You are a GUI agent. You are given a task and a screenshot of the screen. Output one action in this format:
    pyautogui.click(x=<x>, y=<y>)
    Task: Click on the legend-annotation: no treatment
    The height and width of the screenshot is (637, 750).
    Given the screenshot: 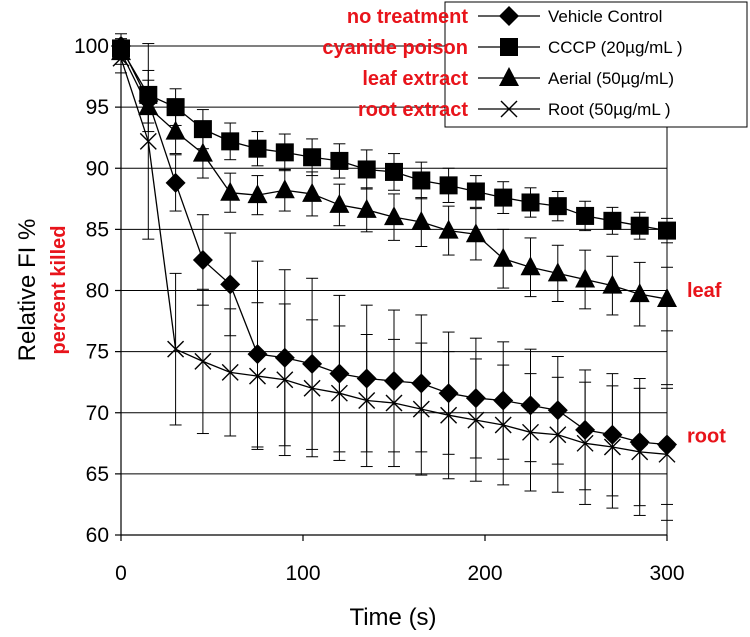 What is the action you would take?
    pyautogui.click(x=407, y=17)
    